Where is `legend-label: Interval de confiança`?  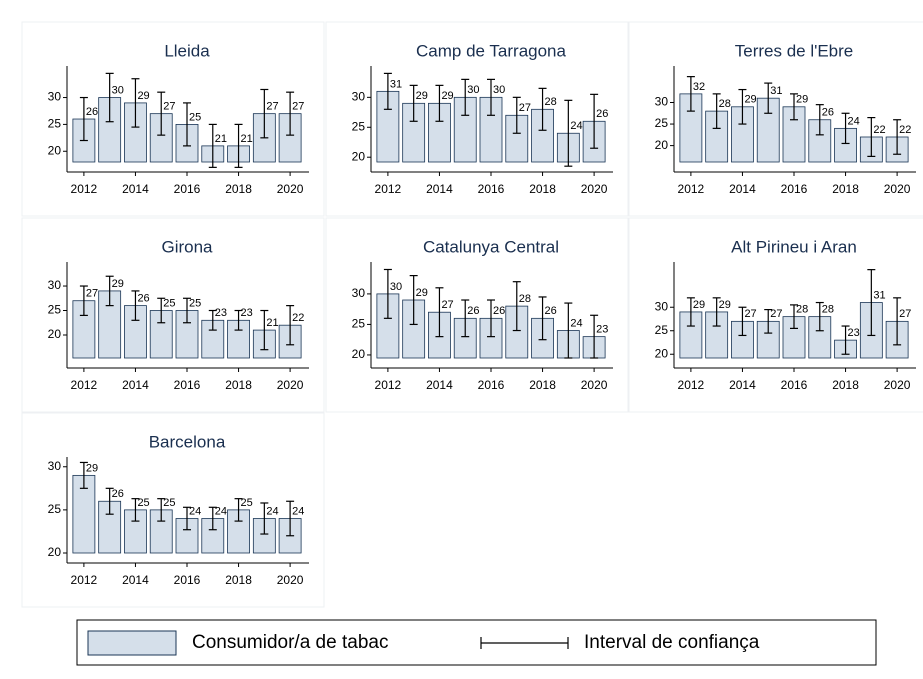
legend-label: Interval de confiança is located at coordinates (672, 642).